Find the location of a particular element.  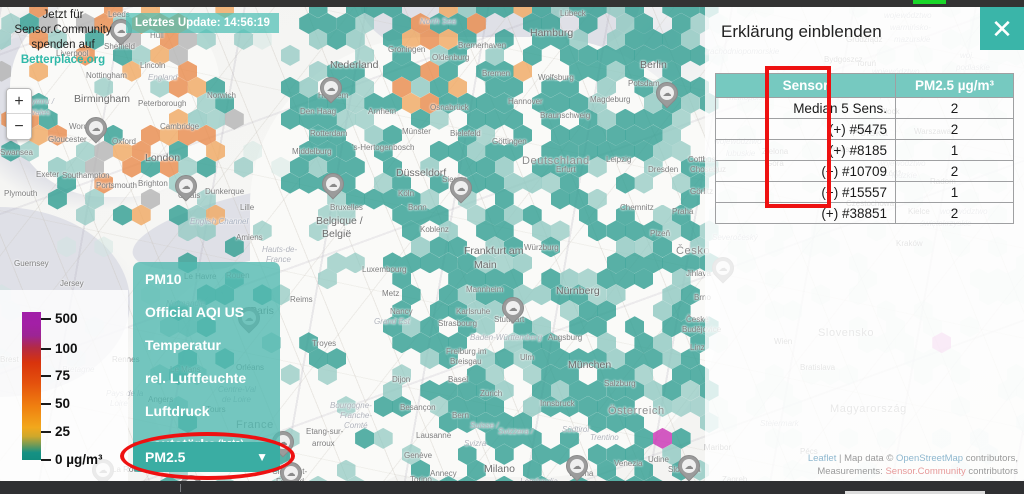

close-icon: ✕ is located at coordinates (1002, 28).